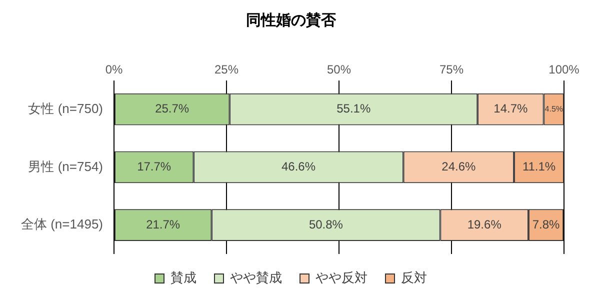  What do you see at coordinates (226, 69) in the screenshot?
I see `x-tick-label: 25%` at bounding box center [226, 69].